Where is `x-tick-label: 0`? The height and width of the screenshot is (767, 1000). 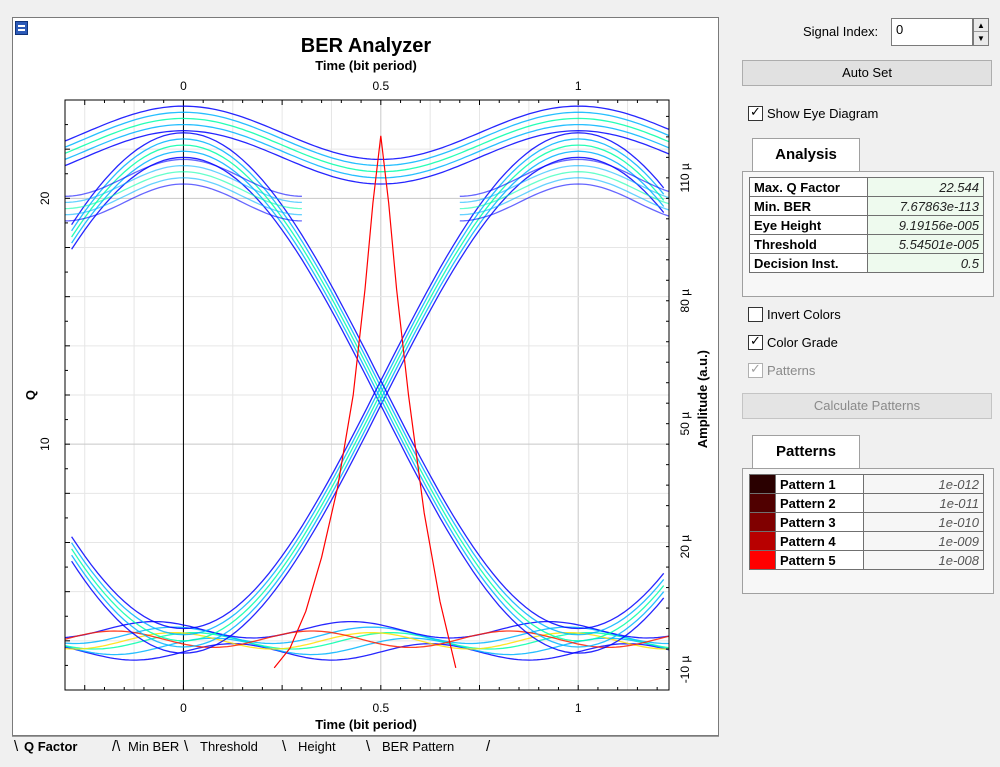
x-tick-label: 0 is located at coordinates (183, 708).